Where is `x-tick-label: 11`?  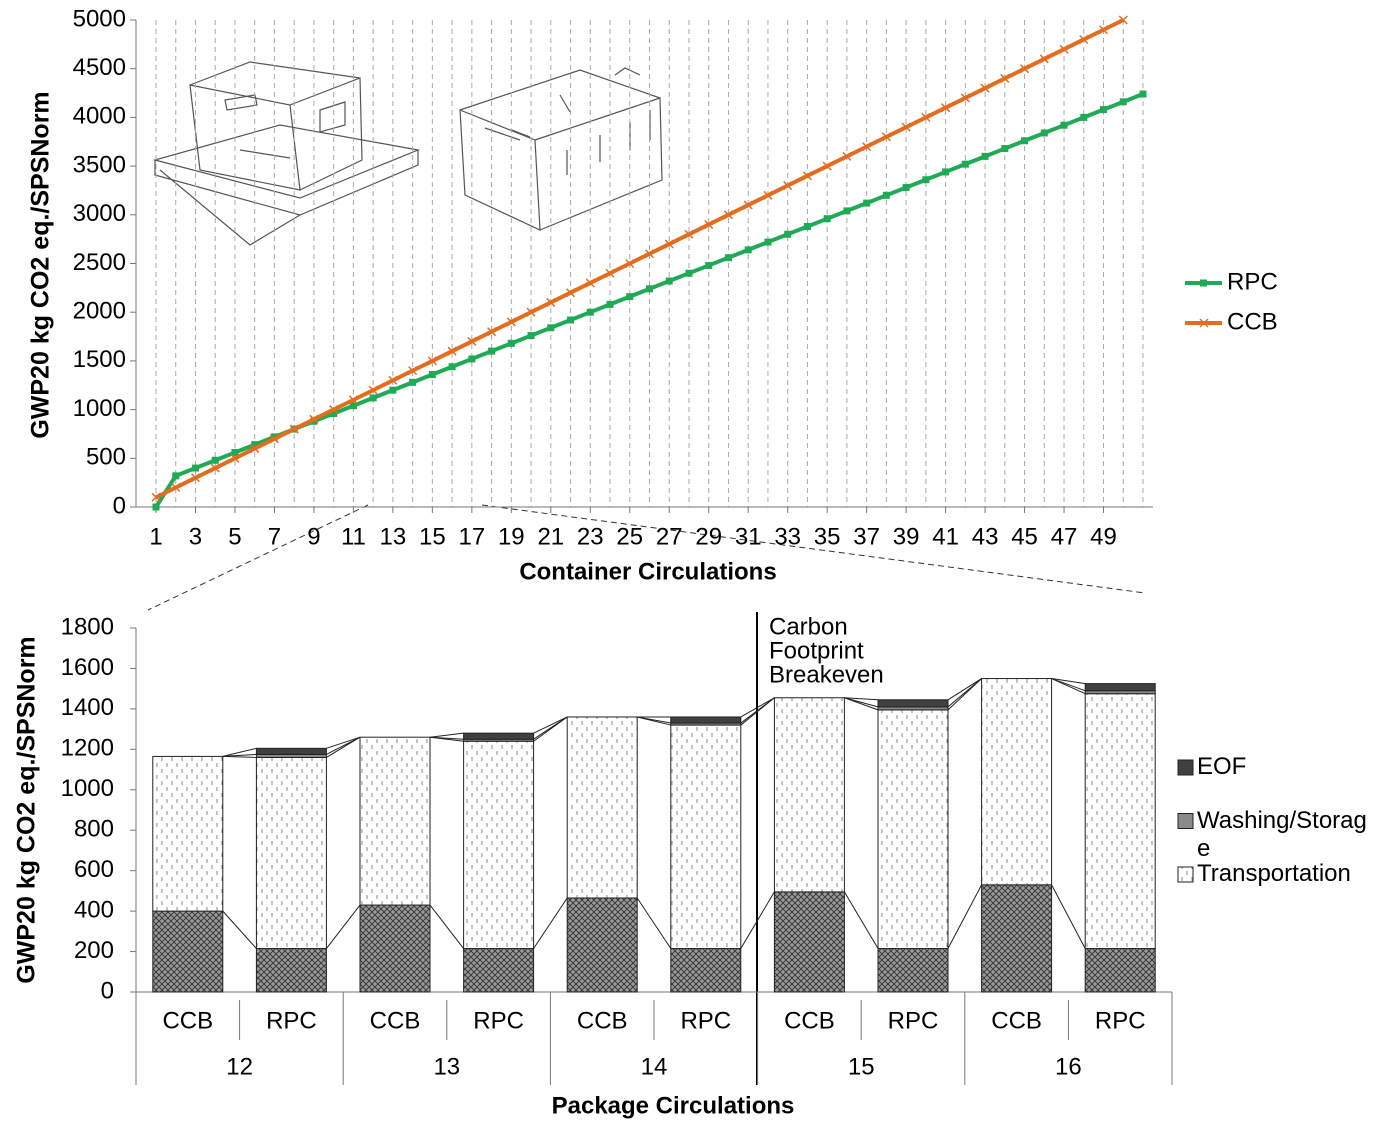 x-tick-label: 11 is located at coordinates (353, 536).